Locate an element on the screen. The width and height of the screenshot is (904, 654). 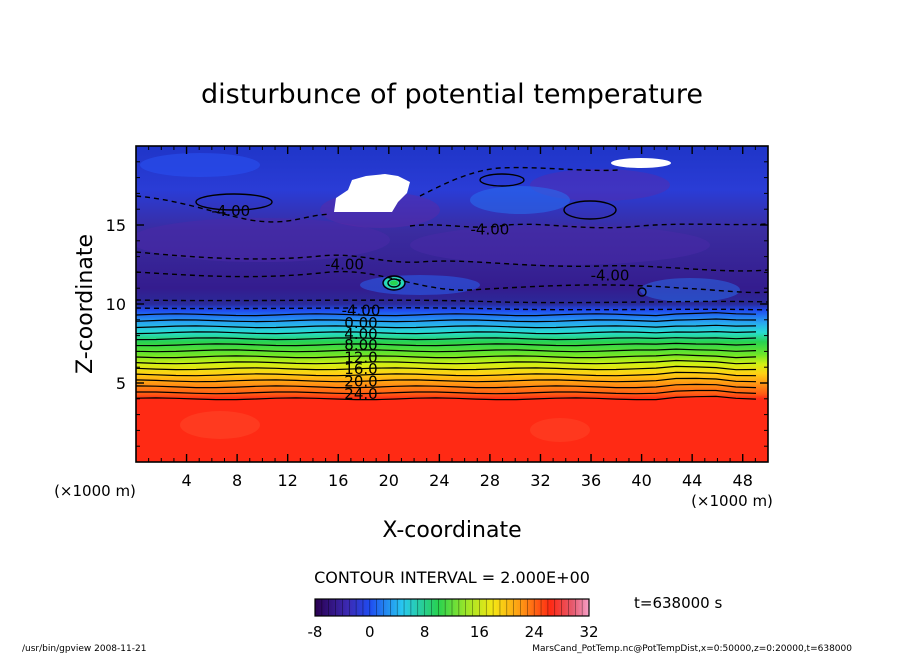
y-tick-label: 10 is located at coordinates (116, 304).